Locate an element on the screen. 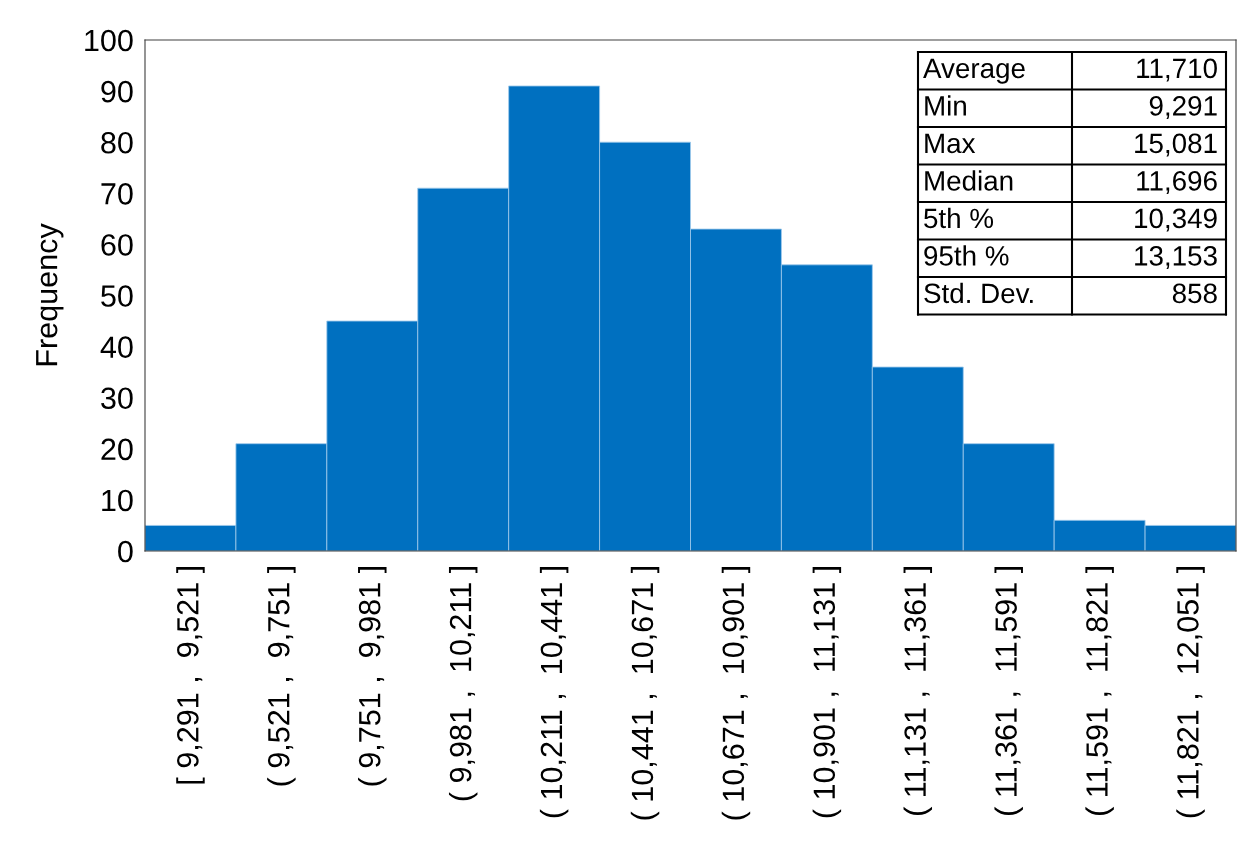 Image resolution: width=1240 pixels, height=842 pixels. annotation: 11,696 is located at coordinates (1177, 182).